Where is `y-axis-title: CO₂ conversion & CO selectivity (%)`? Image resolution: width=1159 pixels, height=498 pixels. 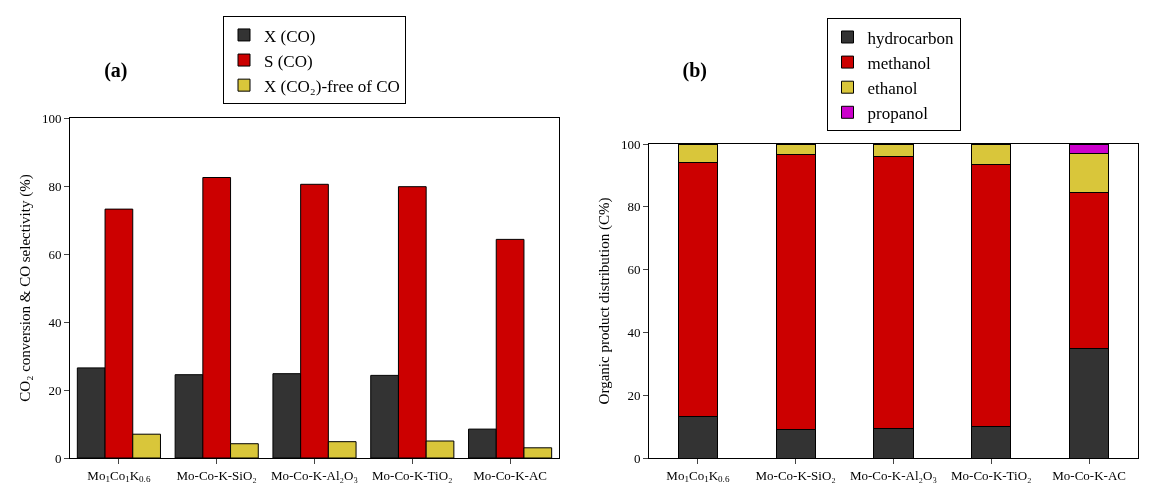 y-axis-title: CO₂ conversion & CO selectivity (%) is located at coordinates (25, 288).